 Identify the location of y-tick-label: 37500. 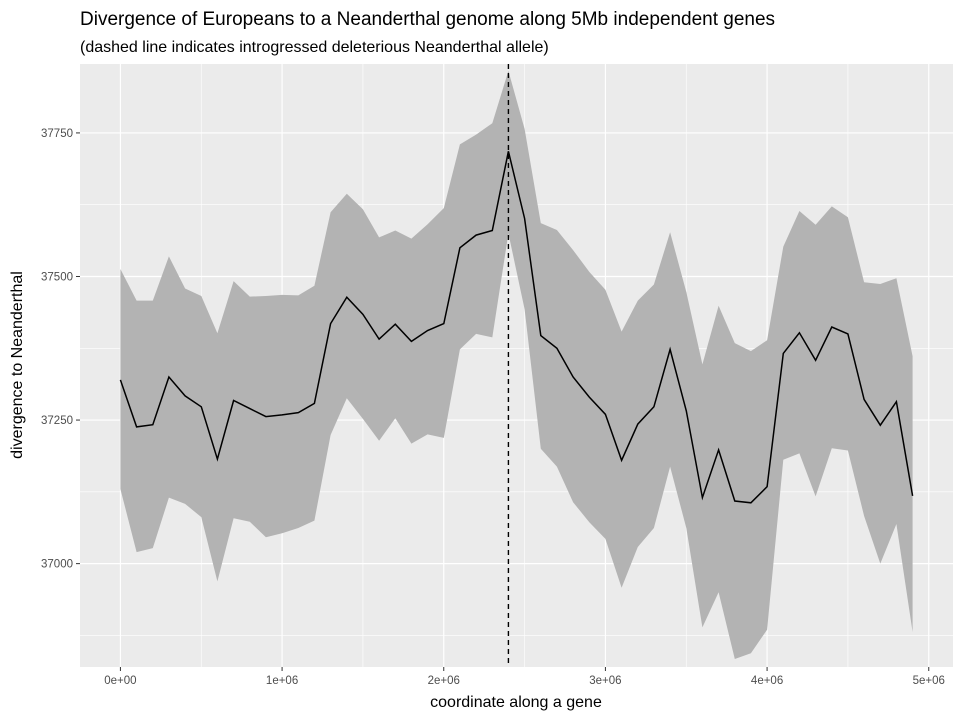
(57, 277).